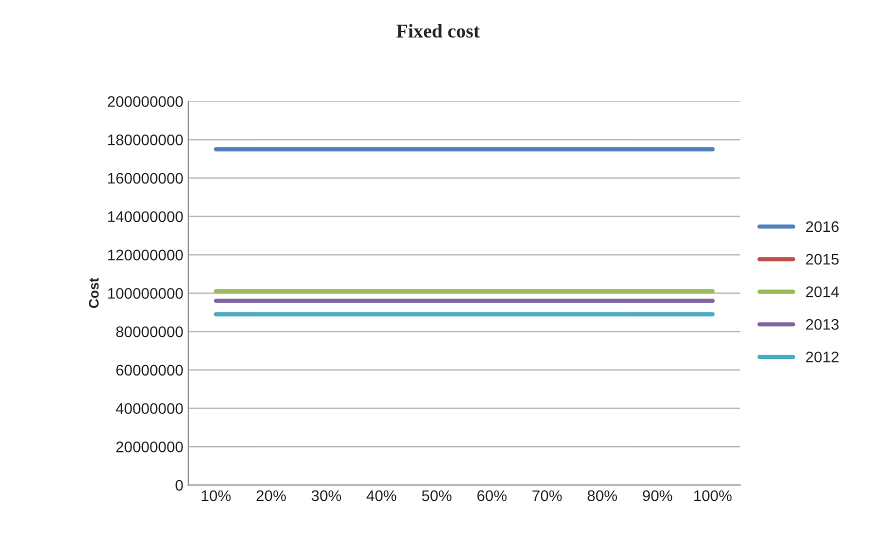 Image resolution: width=876 pixels, height=533 pixels. Describe the element at coordinates (438, 31) in the screenshot. I see `chart-title: Fixed cost` at that location.